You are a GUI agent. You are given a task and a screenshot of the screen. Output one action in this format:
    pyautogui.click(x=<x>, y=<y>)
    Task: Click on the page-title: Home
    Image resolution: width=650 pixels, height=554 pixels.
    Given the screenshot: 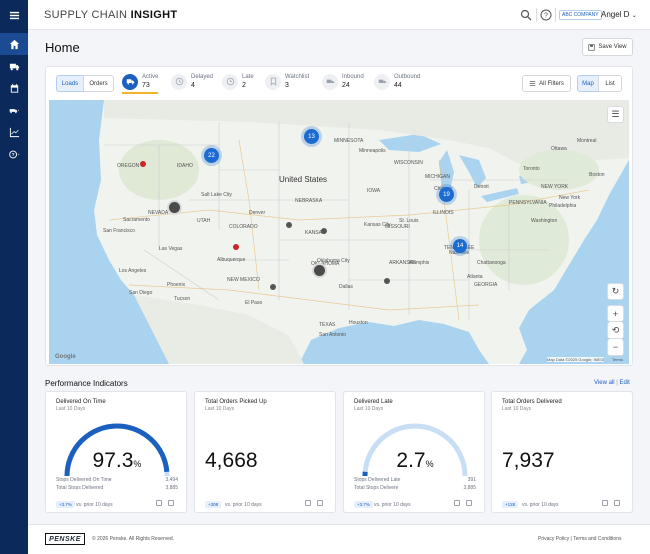 What is the action you would take?
    pyautogui.click(x=62, y=47)
    